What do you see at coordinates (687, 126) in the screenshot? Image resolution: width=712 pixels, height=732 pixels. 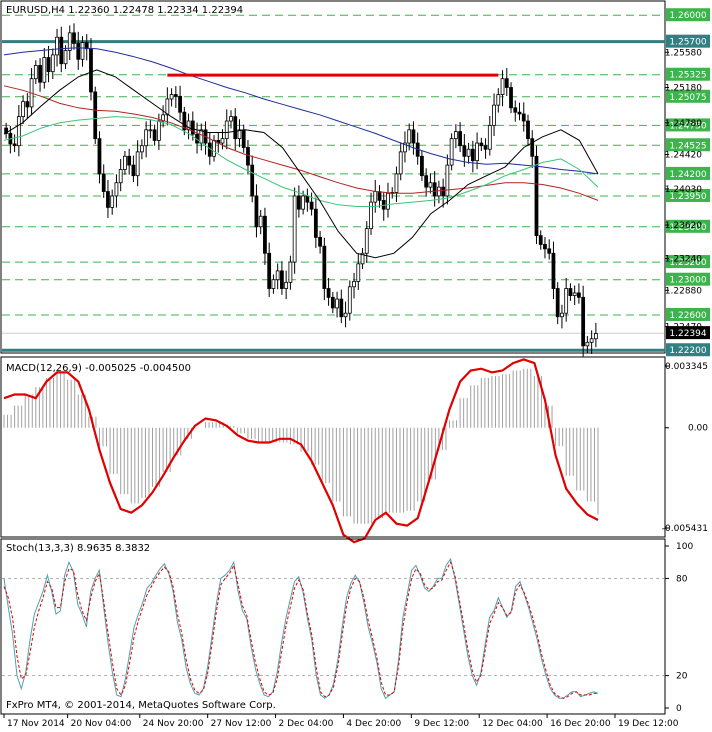 I see `level-tag-label: 1.24750` at bounding box center [687, 126].